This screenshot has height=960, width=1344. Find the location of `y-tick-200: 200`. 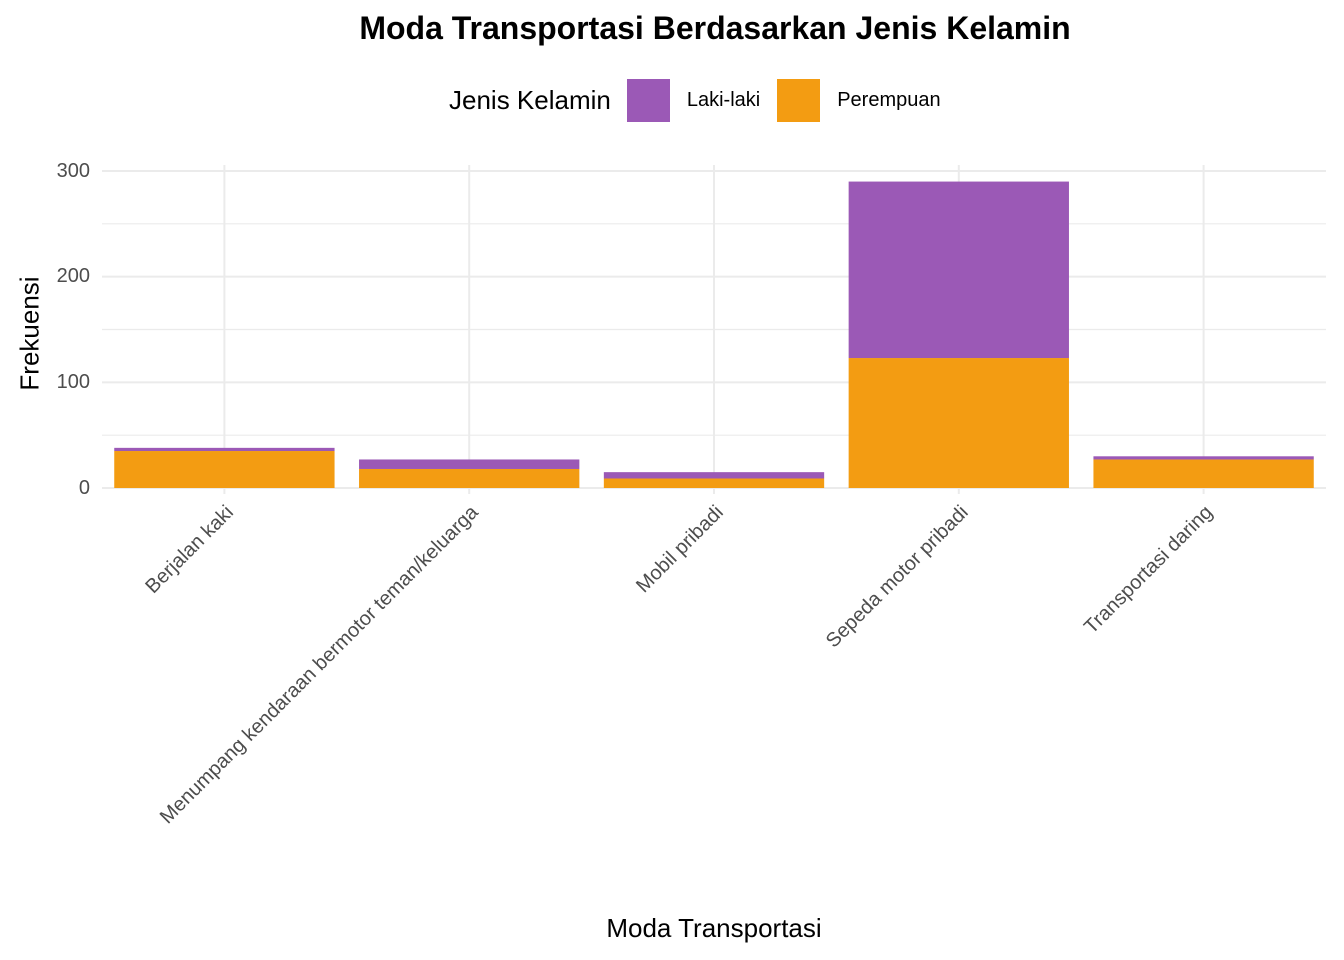

y-tick-200: 200 is located at coordinates (73, 276).